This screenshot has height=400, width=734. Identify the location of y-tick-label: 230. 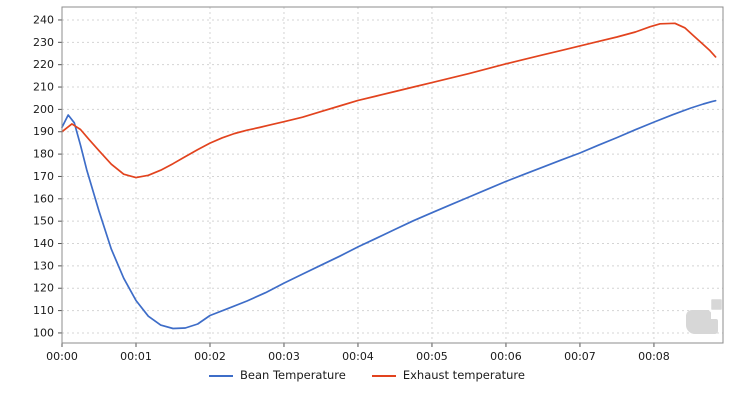
(43, 42).